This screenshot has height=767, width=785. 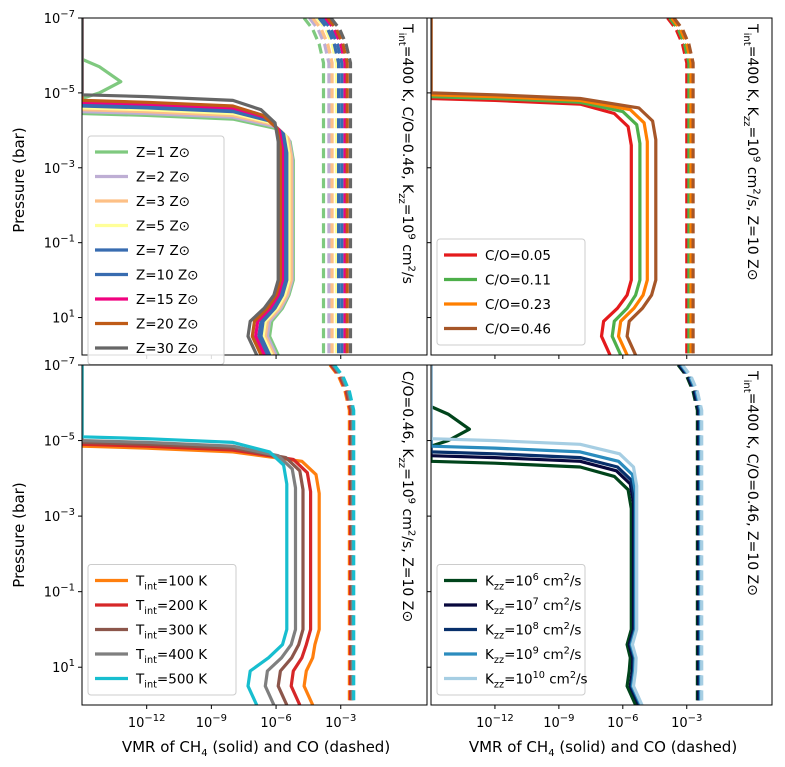 I want to click on co-line-z-1-z, so click(x=314, y=186).